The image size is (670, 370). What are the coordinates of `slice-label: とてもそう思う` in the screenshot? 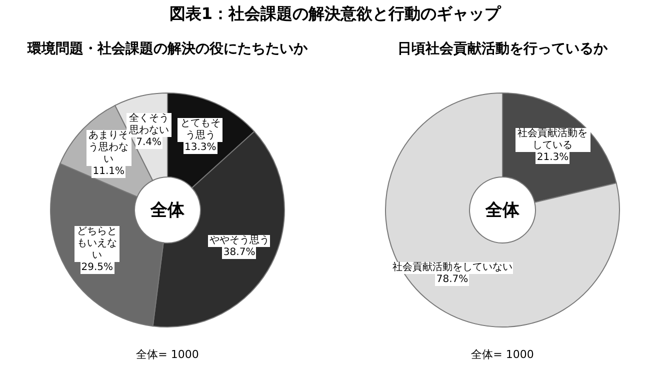 It's located at (200, 130).